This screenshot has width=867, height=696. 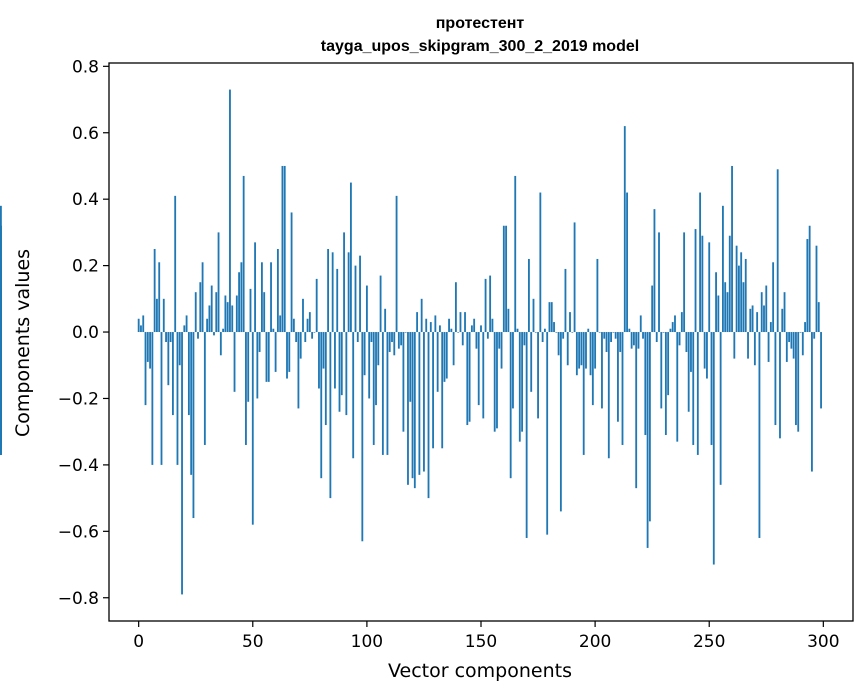 What do you see at coordinates (253, 642) in the screenshot?
I see `x-tick-label: 50` at bounding box center [253, 642].